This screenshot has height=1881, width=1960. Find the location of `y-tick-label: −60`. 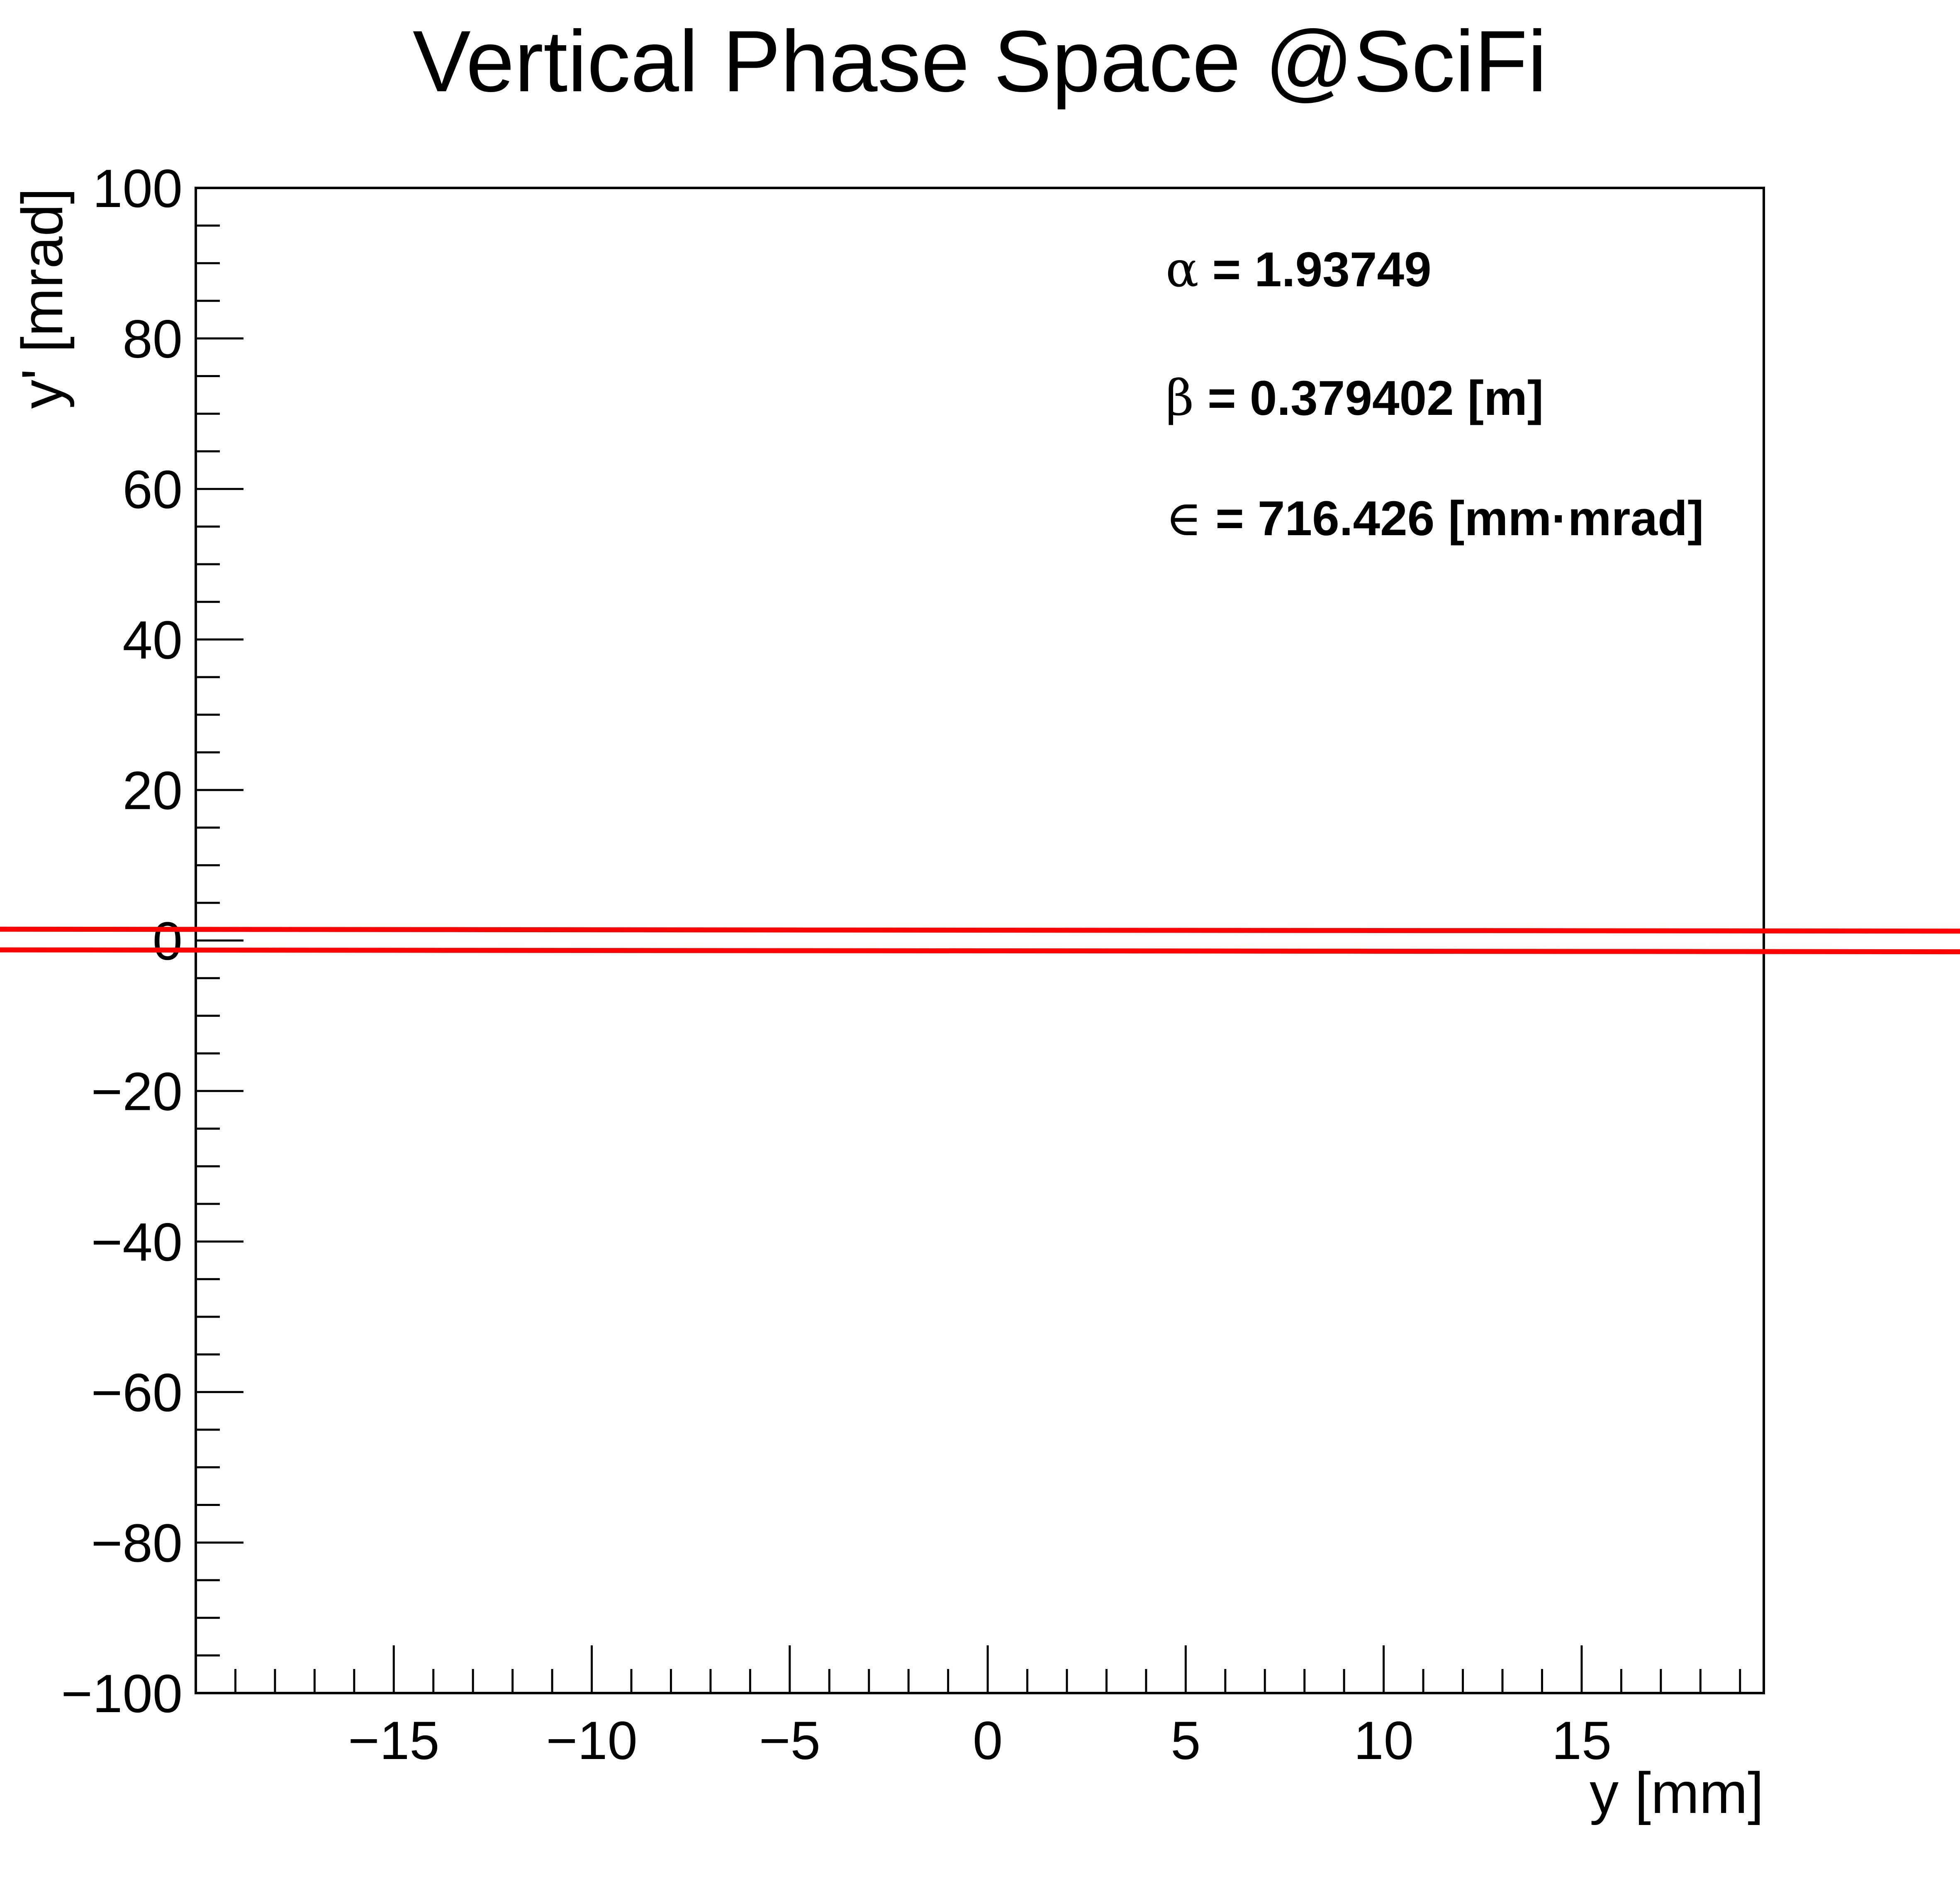

y-tick-label: −60 is located at coordinates (137, 1393).